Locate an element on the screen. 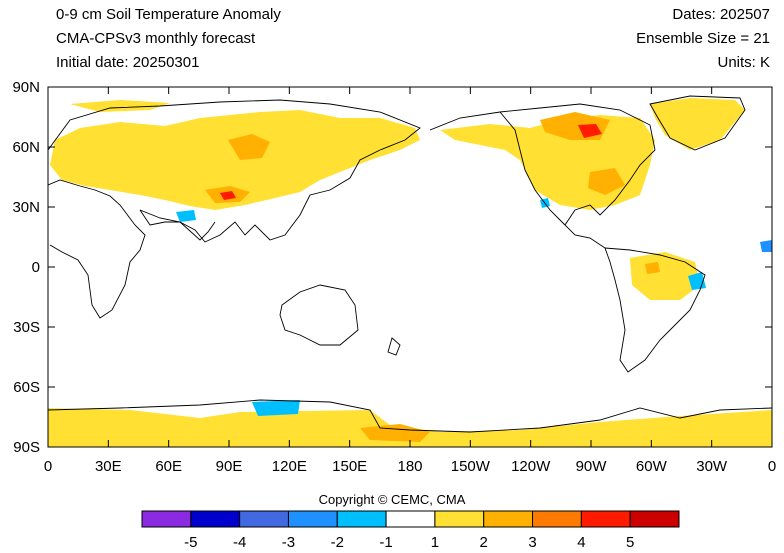 Image resolution: width=784 pixels, height=553 pixels. colorbar-label: 3 is located at coordinates (532, 542).